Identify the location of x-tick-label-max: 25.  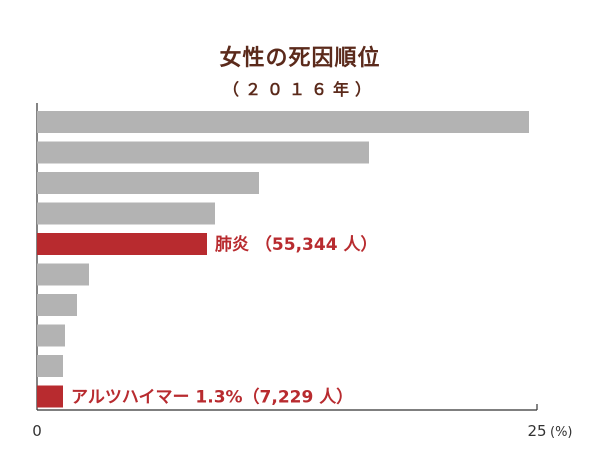
(536, 431).